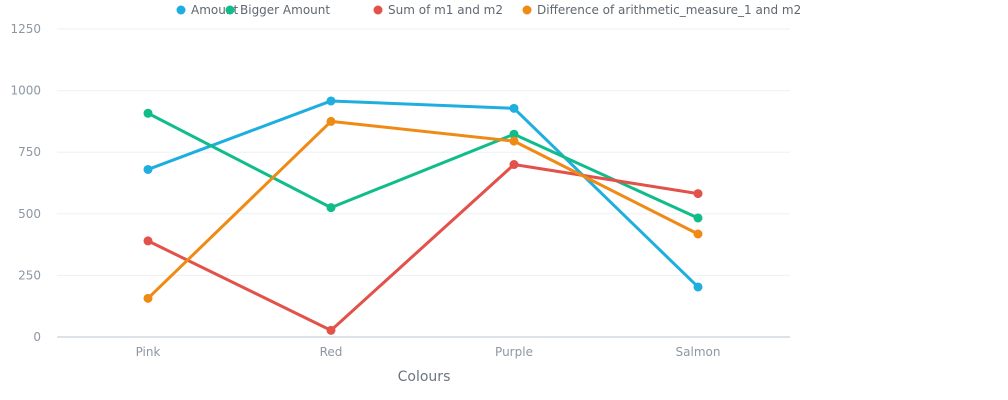 This screenshot has height=400, width=1008. What do you see at coordinates (424, 377) in the screenshot?
I see `x-axis-title: Colours` at bounding box center [424, 377].